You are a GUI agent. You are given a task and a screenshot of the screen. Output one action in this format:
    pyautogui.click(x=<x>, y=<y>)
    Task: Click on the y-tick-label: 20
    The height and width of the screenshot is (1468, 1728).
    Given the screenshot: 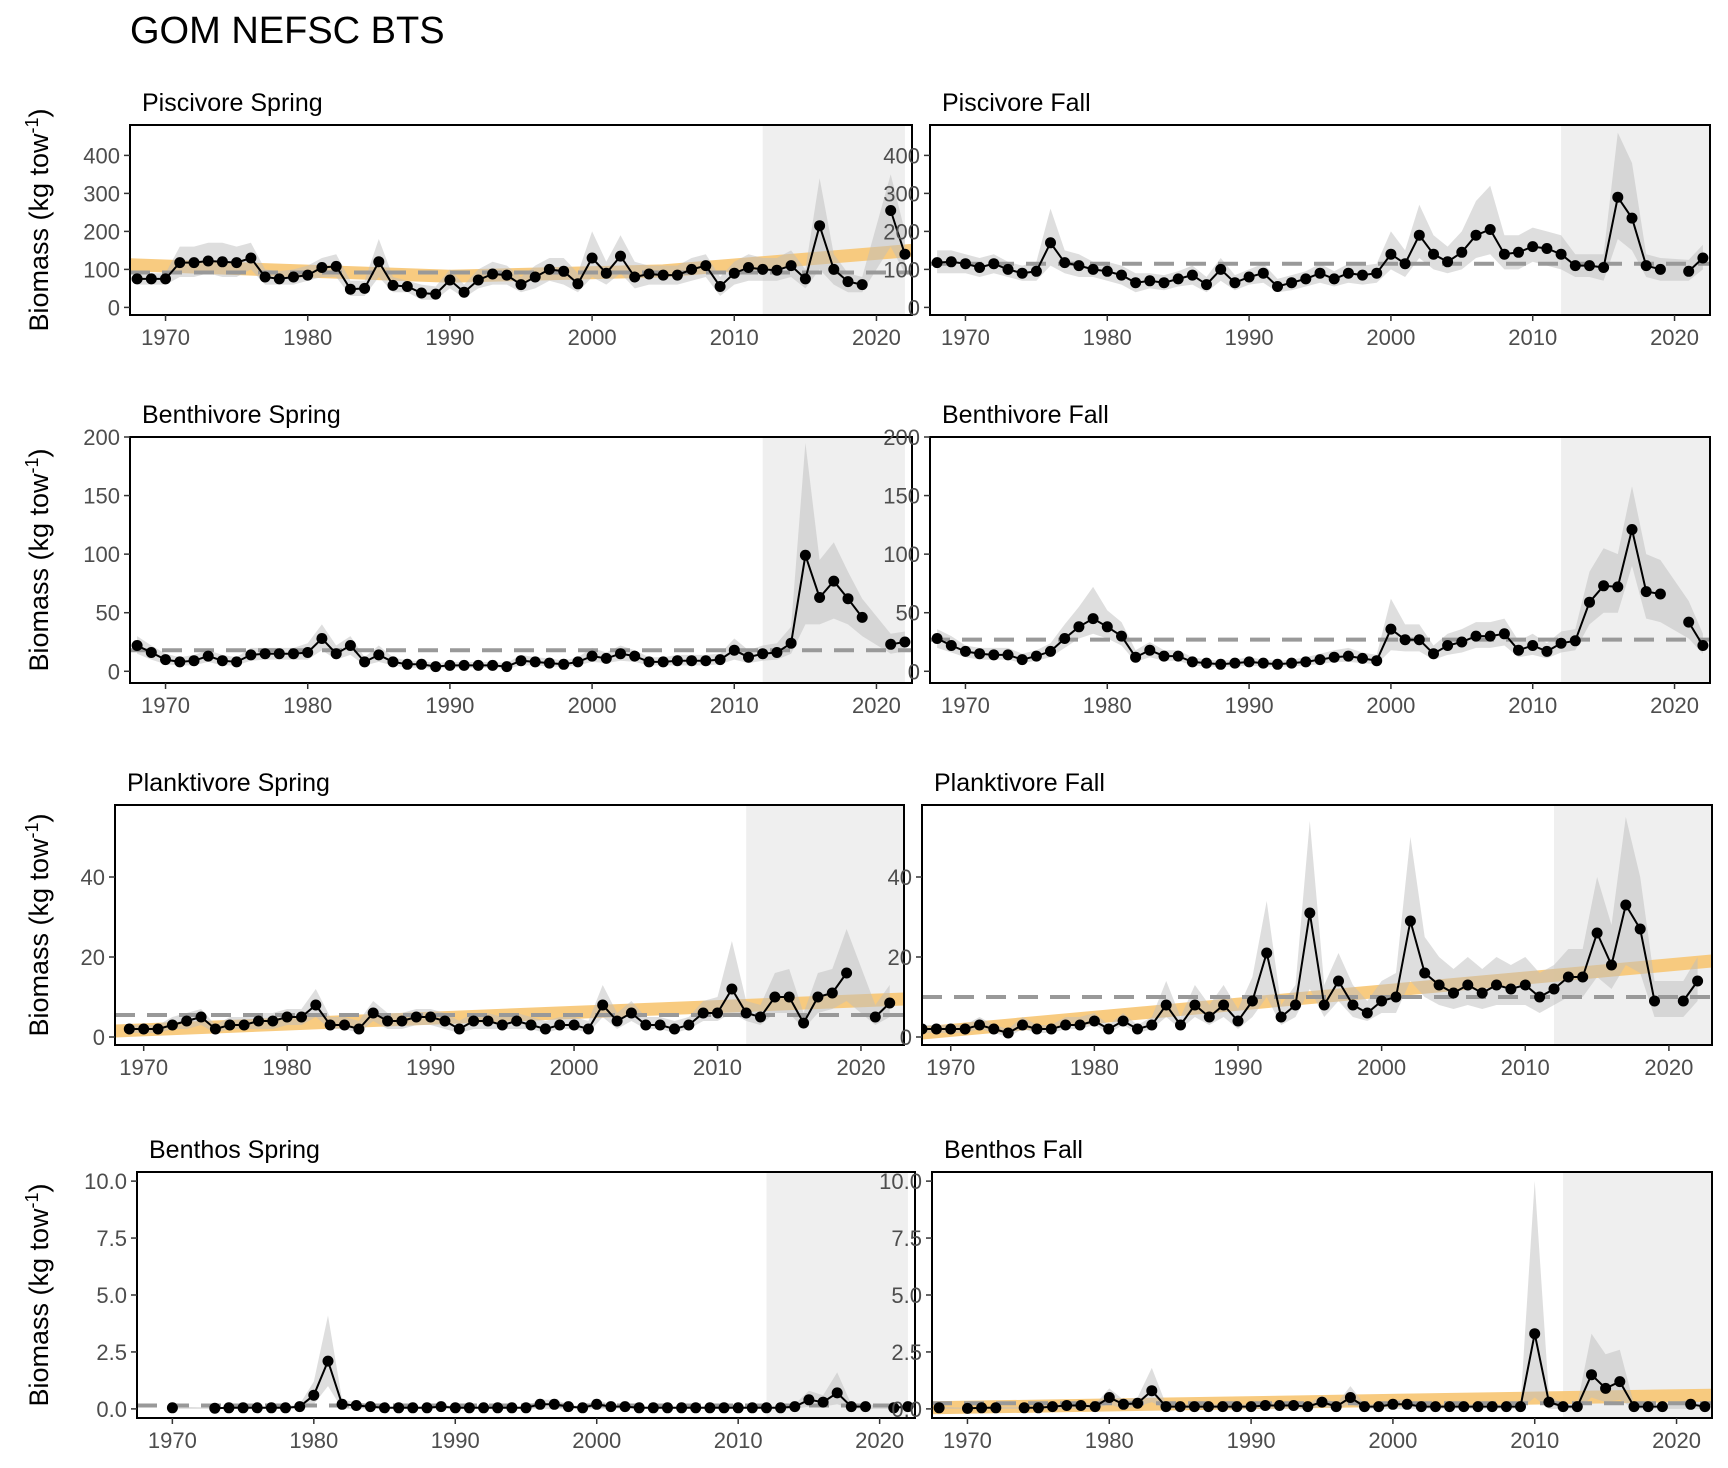 What is the action you would take?
    pyautogui.click(x=93, y=957)
    